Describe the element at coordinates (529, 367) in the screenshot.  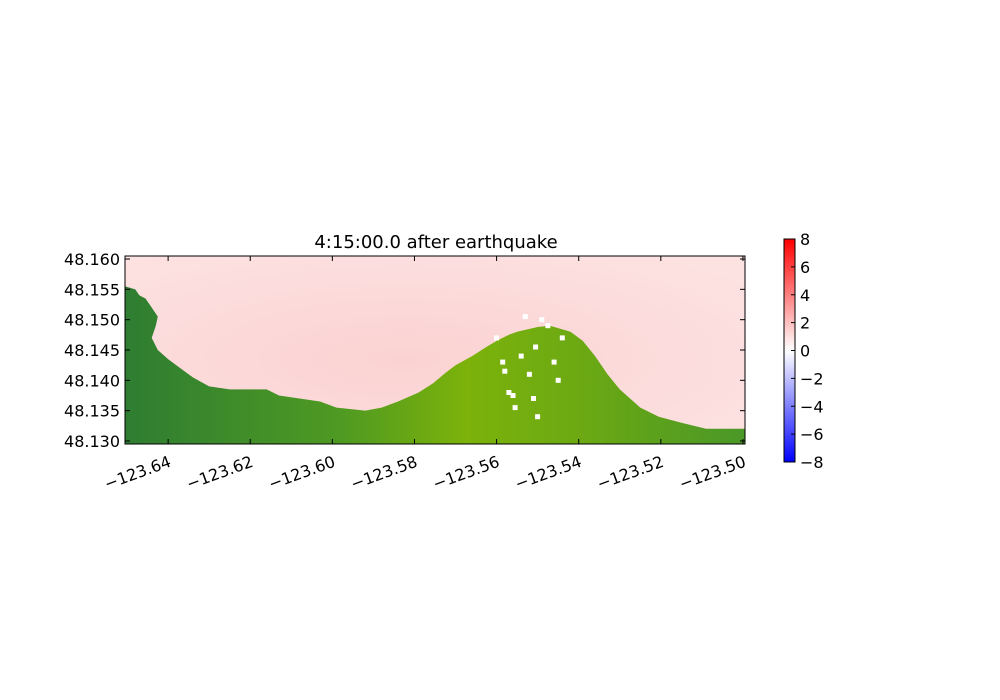
I see `dry-patches` at that location.